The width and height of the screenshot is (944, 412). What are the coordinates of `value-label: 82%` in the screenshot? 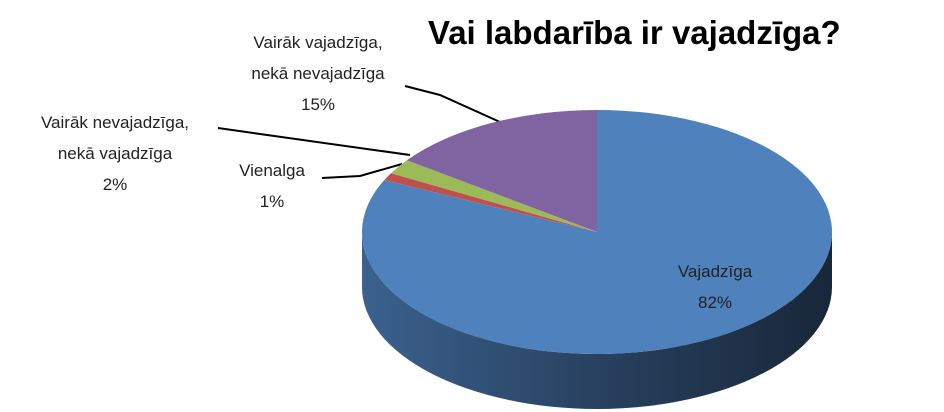 It's located at (715, 302).